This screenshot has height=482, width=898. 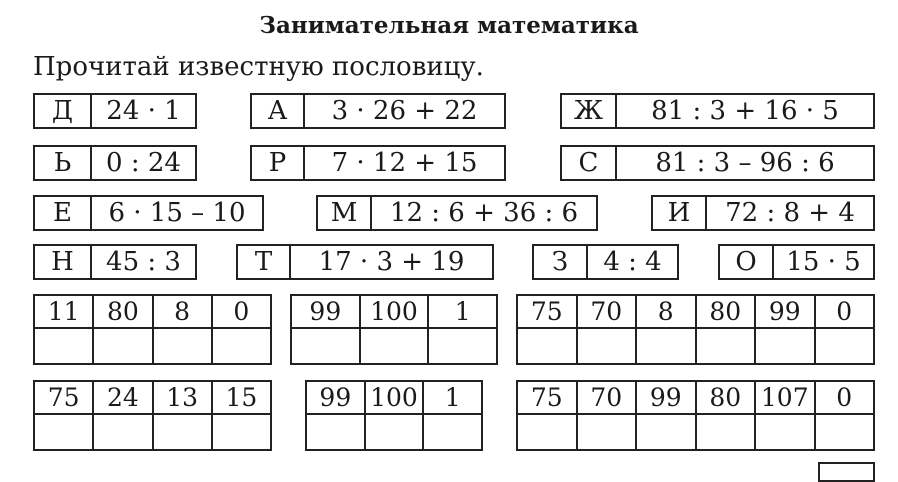 I want to click on code-box: А 3 · 26 + 22, so click(x=378, y=111).